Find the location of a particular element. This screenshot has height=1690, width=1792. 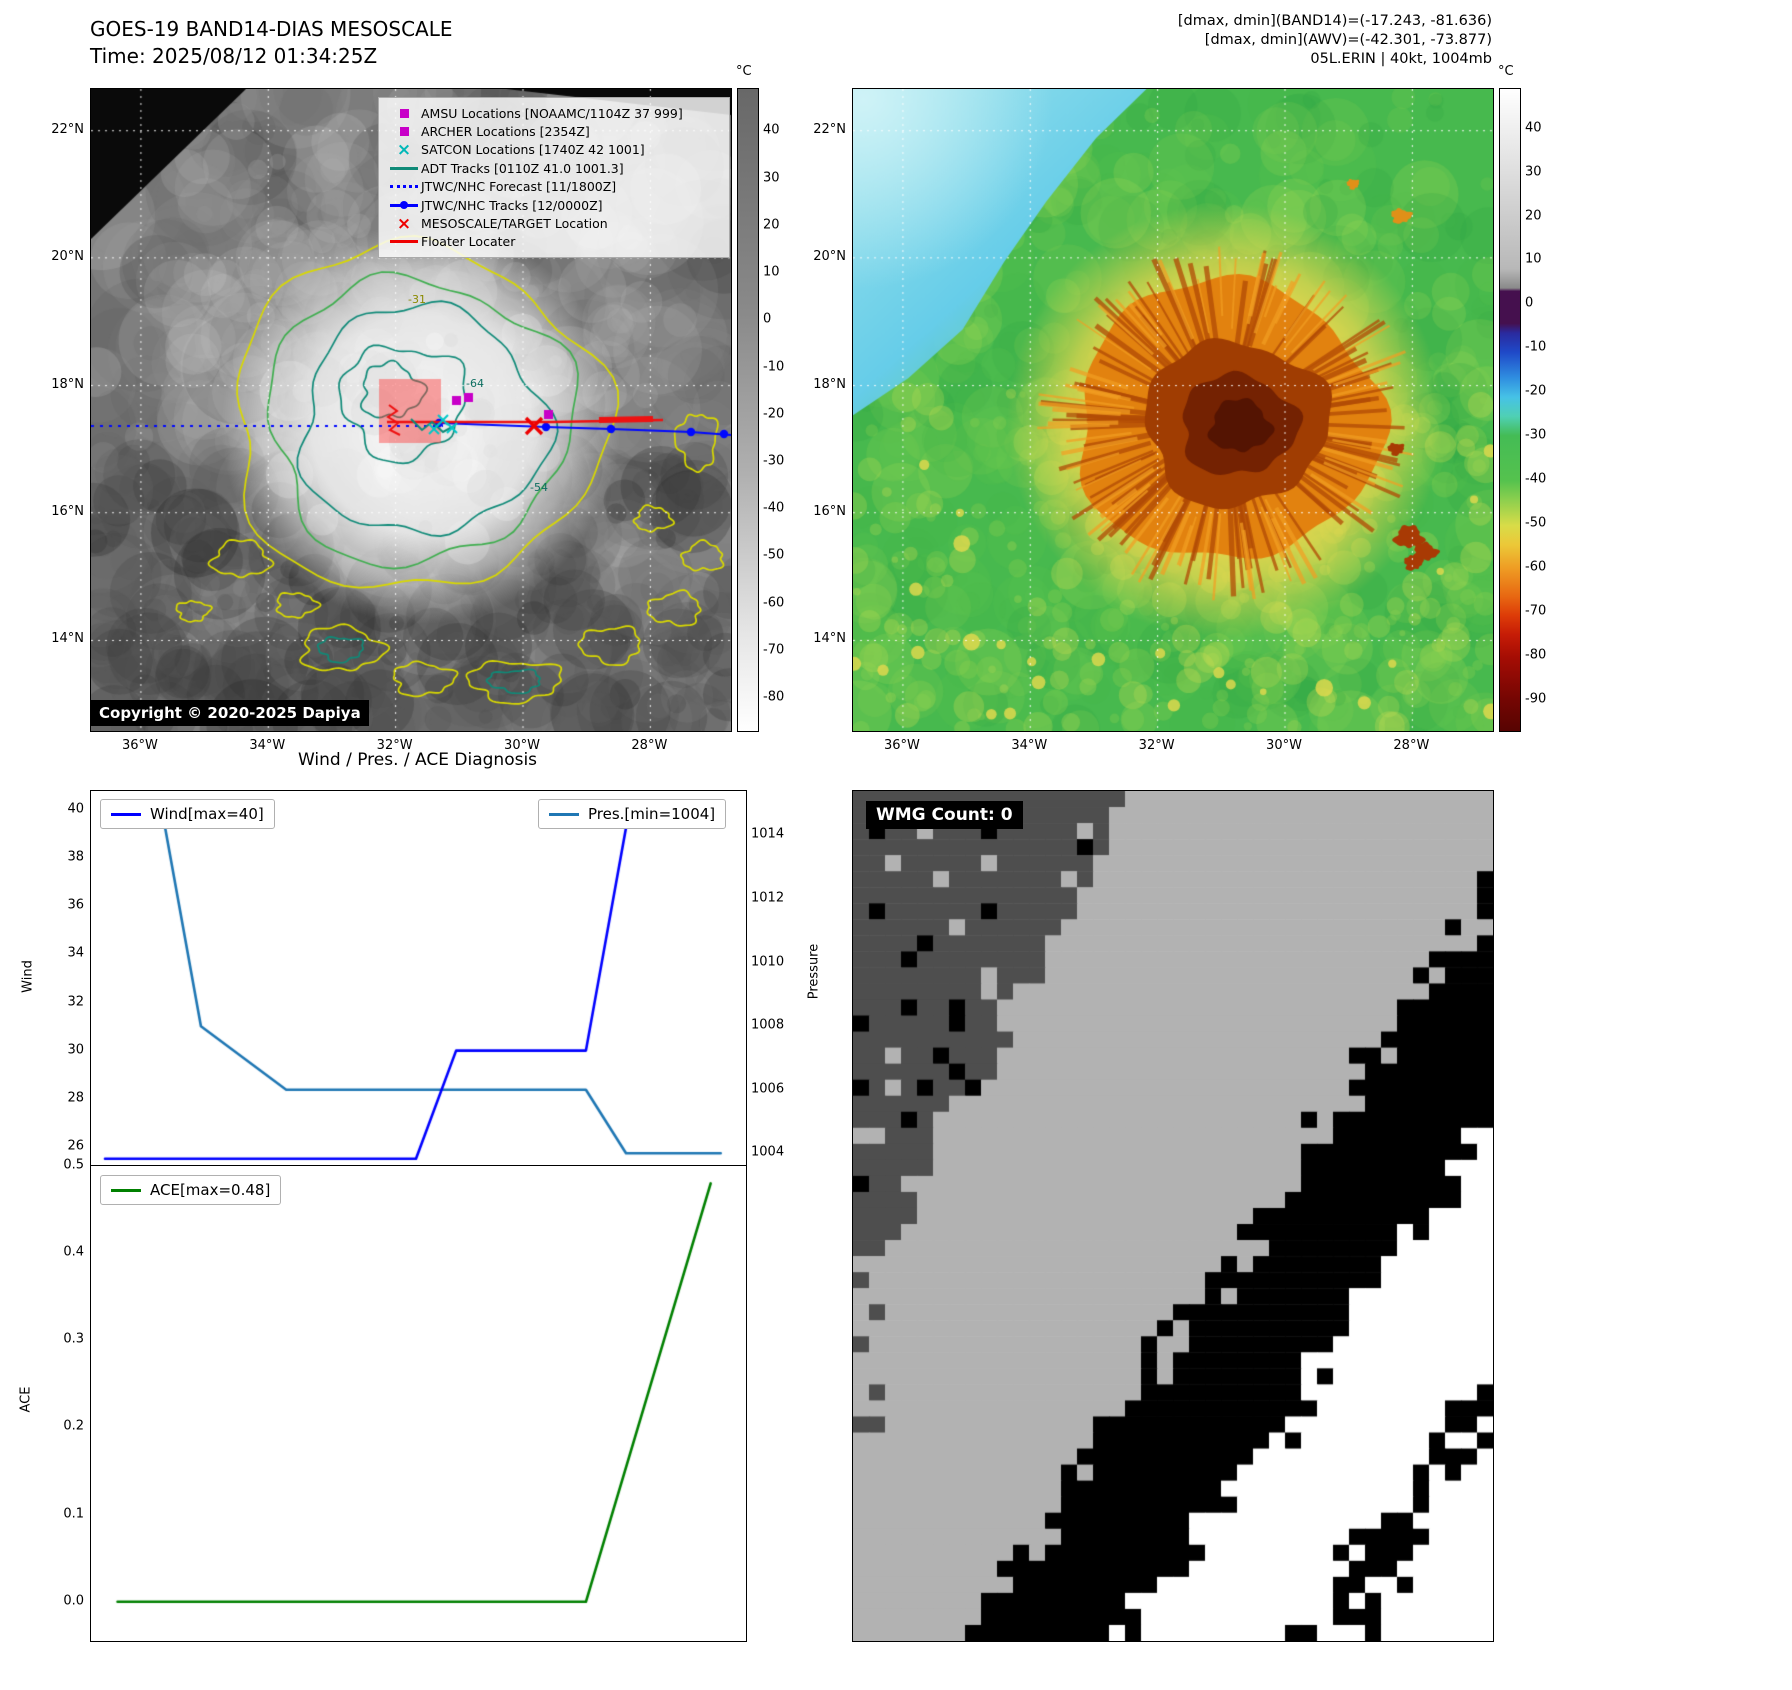

dotted-line-glyph is located at coordinates (404, 187).